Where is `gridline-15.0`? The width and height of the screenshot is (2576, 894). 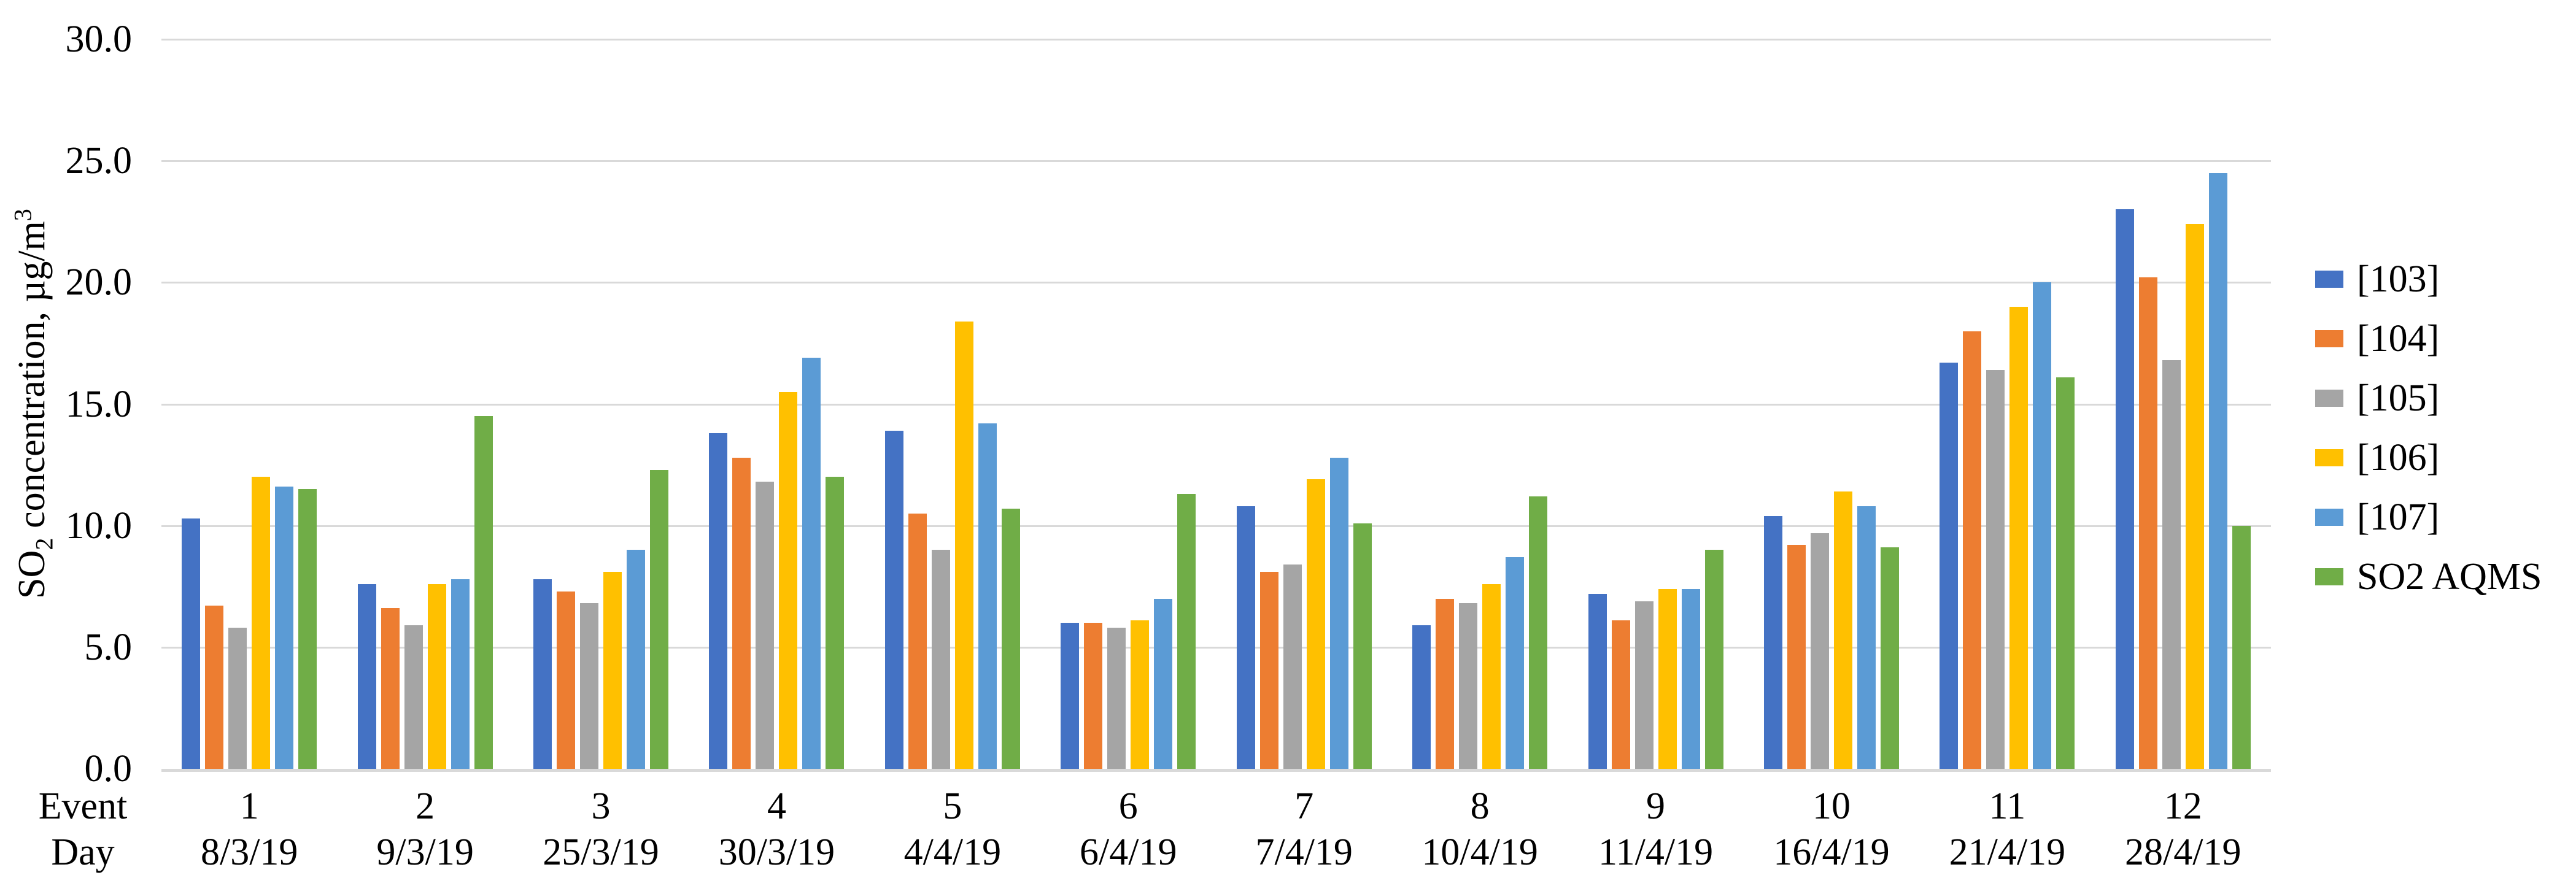
gridline-15.0 is located at coordinates (1216, 404).